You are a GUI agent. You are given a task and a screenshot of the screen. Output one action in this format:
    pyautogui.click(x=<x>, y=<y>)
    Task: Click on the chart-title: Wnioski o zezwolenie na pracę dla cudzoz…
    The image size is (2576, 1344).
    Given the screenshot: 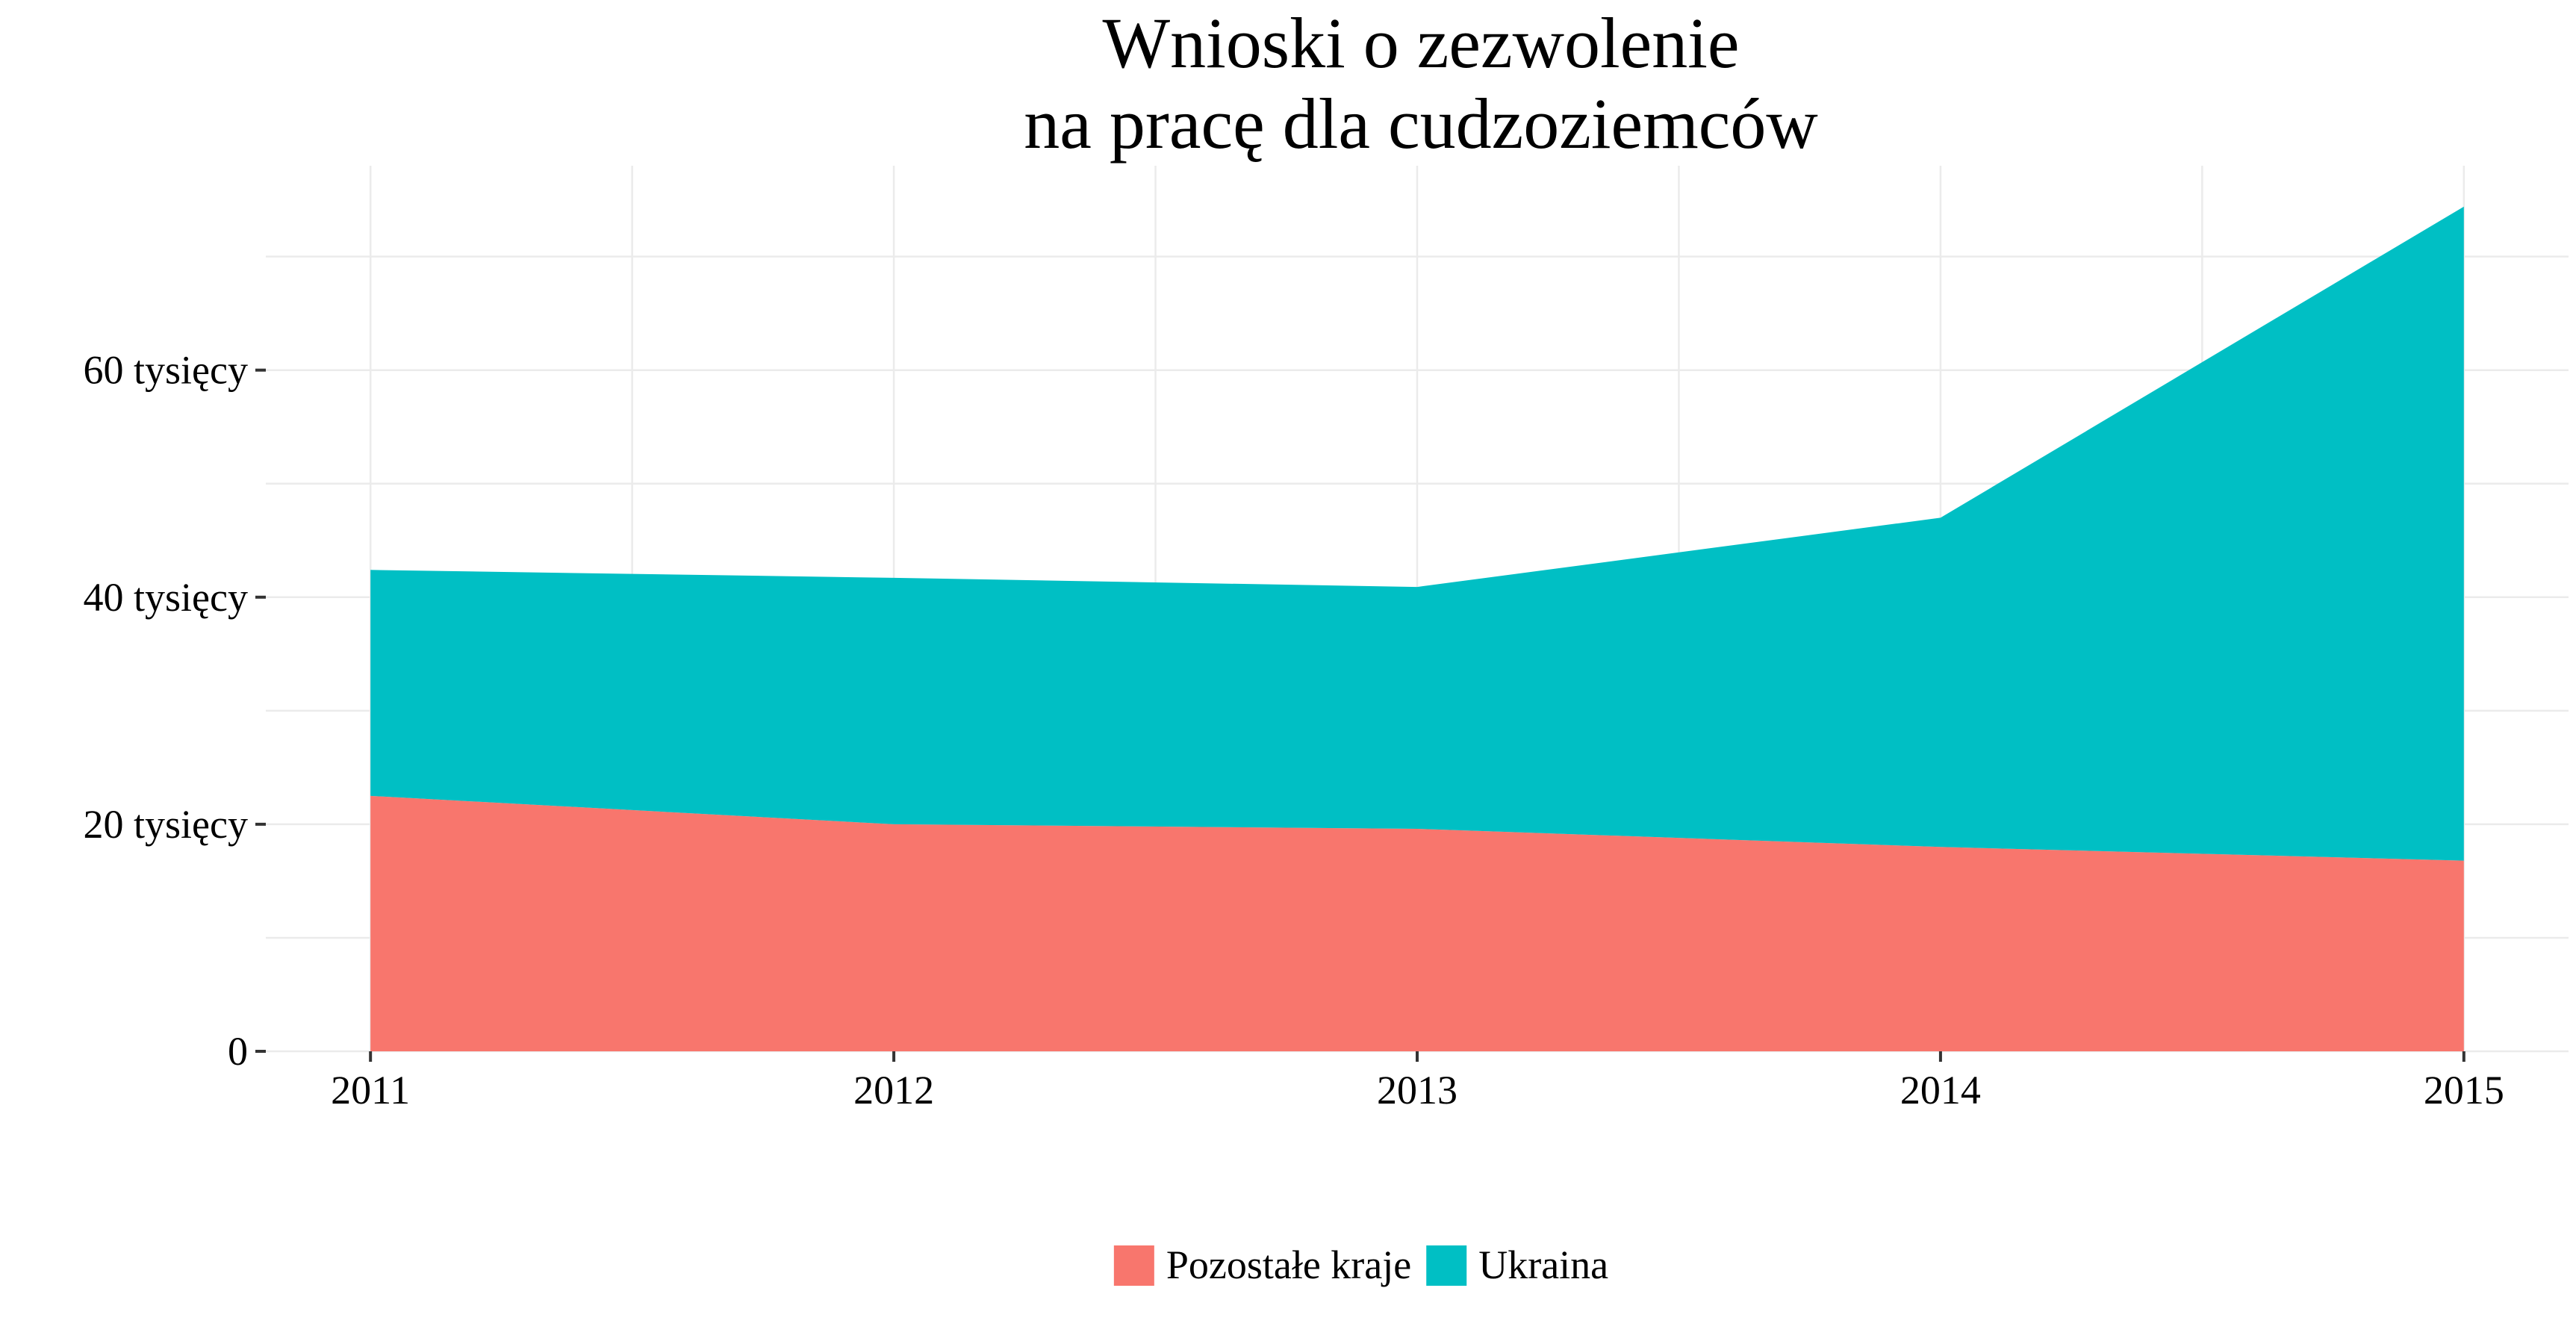 What is the action you would take?
    pyautogui.click(x=1420, y=83)
    